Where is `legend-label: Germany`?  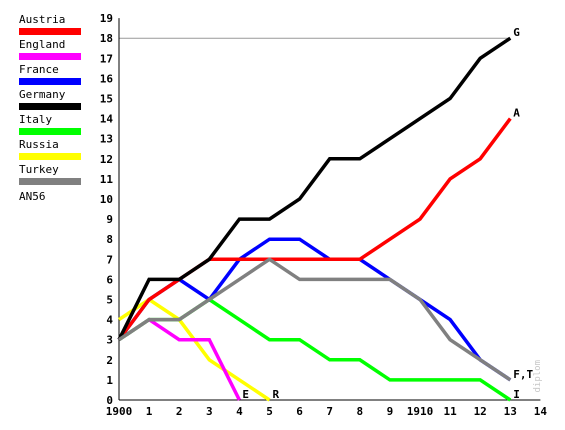 legend-label: Germany is located at coordinates (42, 94).